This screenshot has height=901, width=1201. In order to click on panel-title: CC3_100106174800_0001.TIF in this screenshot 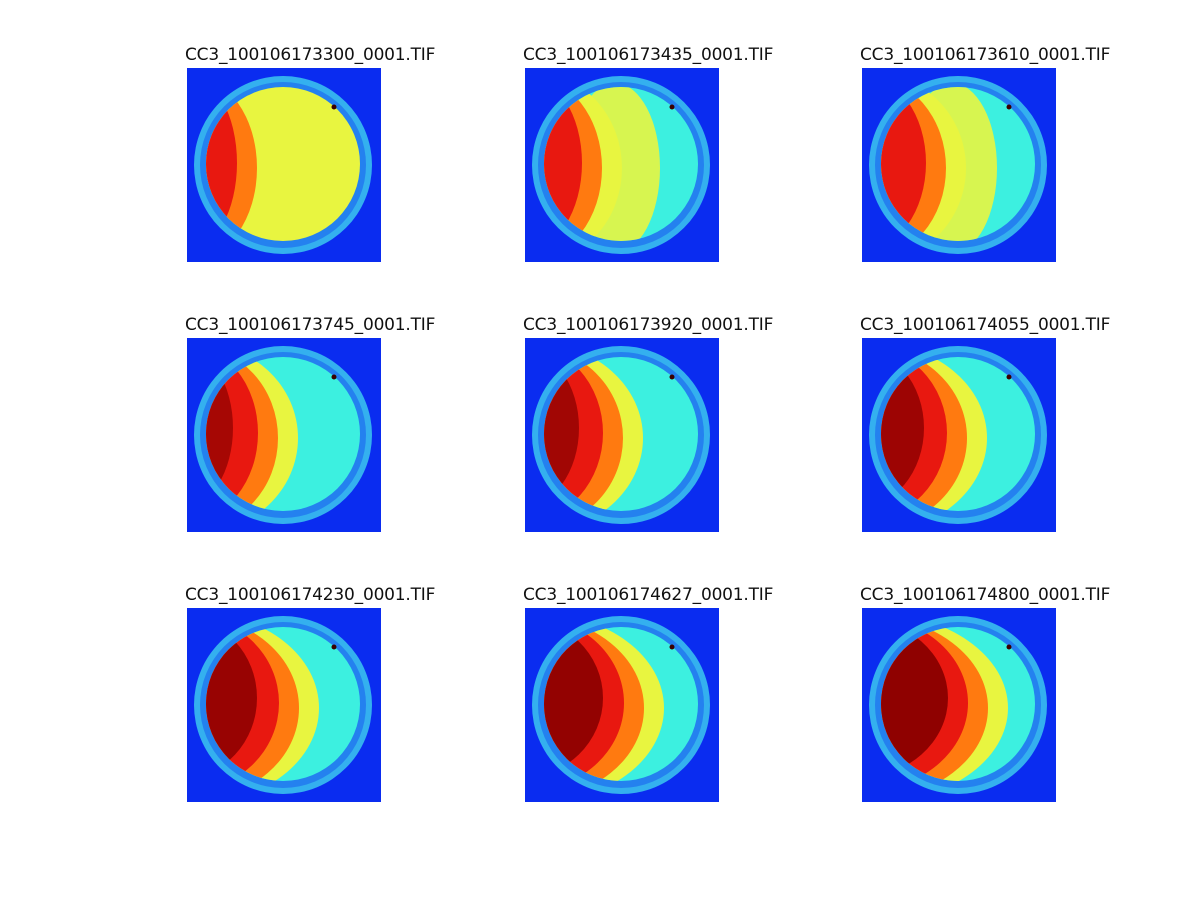, I will do `click(985, 595)`.